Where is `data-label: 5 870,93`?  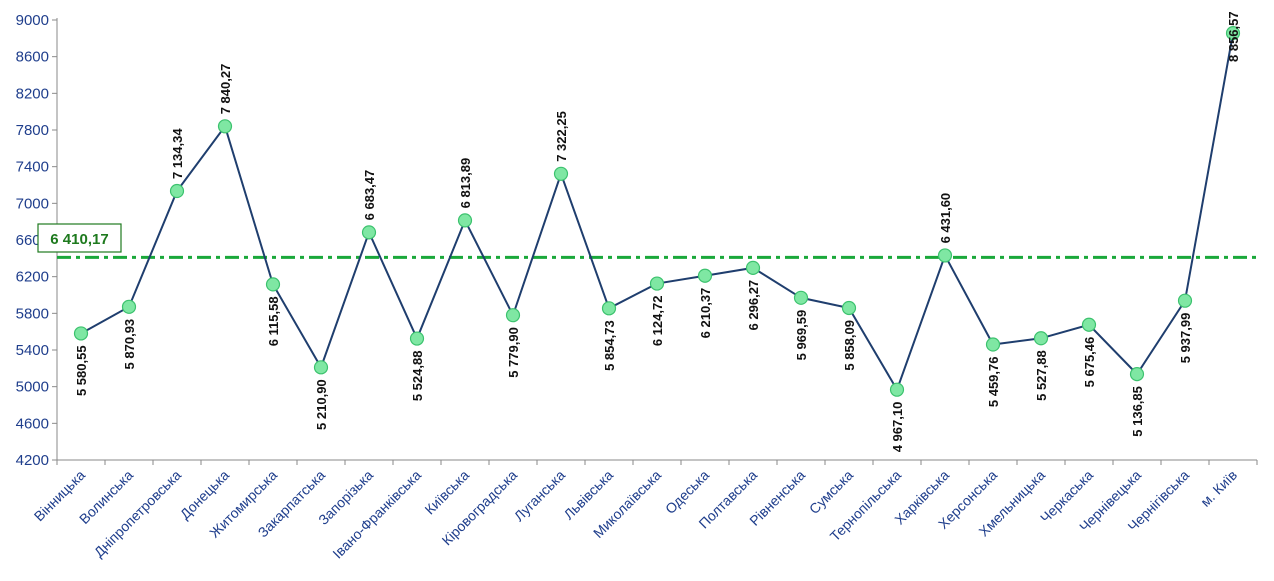
data-label: 5 870,93 is located at coordinates (129, 344).